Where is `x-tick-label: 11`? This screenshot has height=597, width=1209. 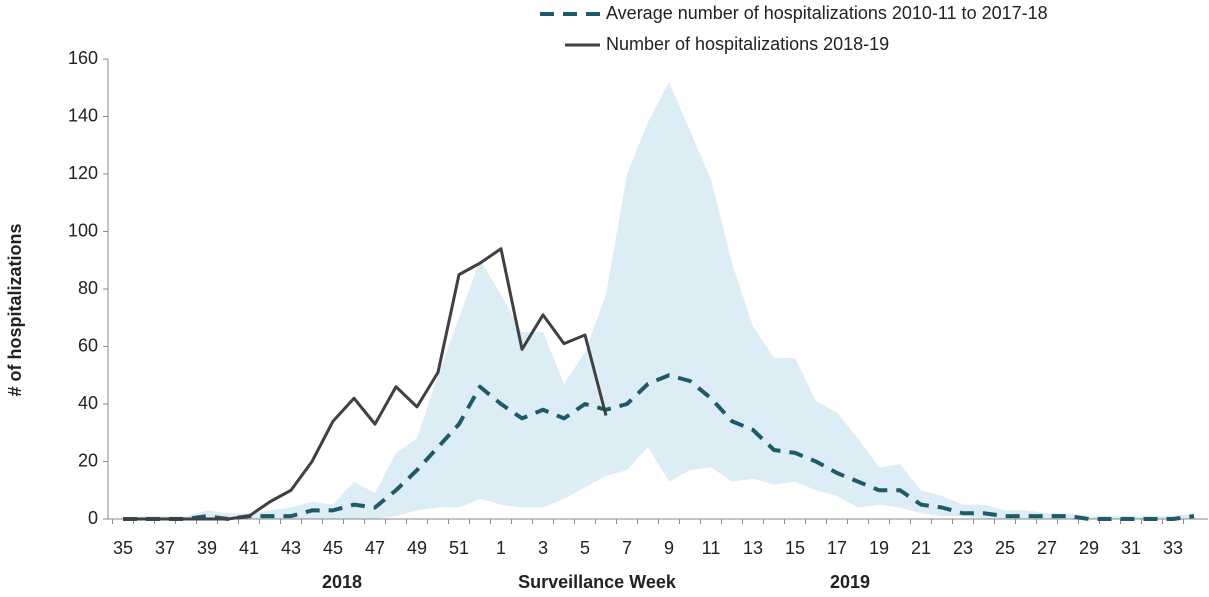
x-tick-label: 11 is located at coordinates (711, 548).